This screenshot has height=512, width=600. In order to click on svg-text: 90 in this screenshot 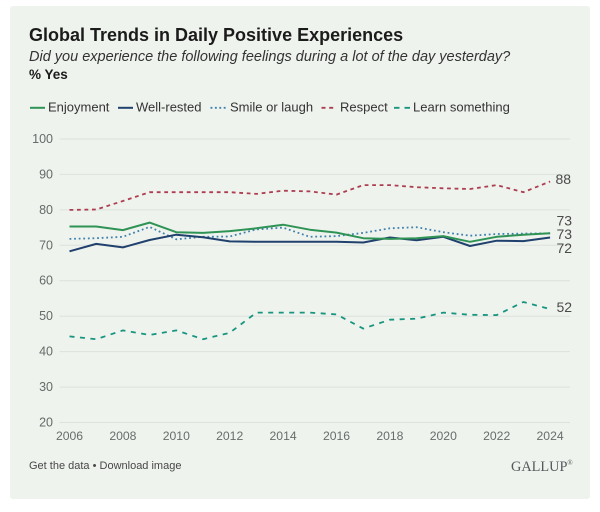, I will do `click(46, 174)`.